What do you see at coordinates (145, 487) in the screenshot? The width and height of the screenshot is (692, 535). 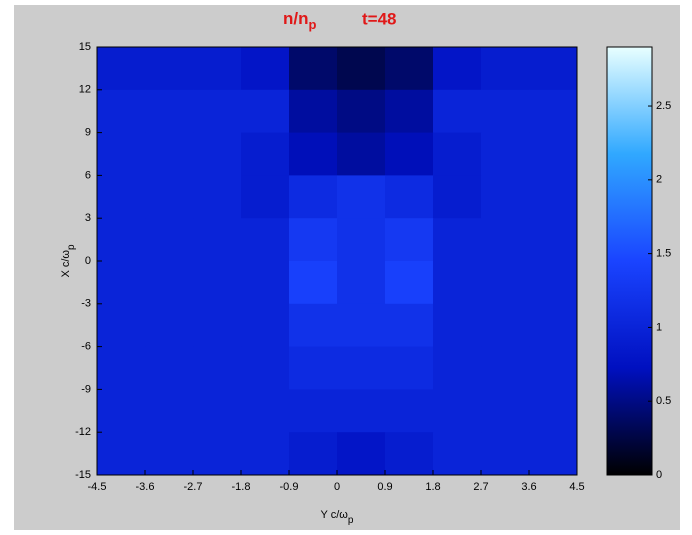 I see `x-tick-label: -3.6` at bounding box center [145, 487].